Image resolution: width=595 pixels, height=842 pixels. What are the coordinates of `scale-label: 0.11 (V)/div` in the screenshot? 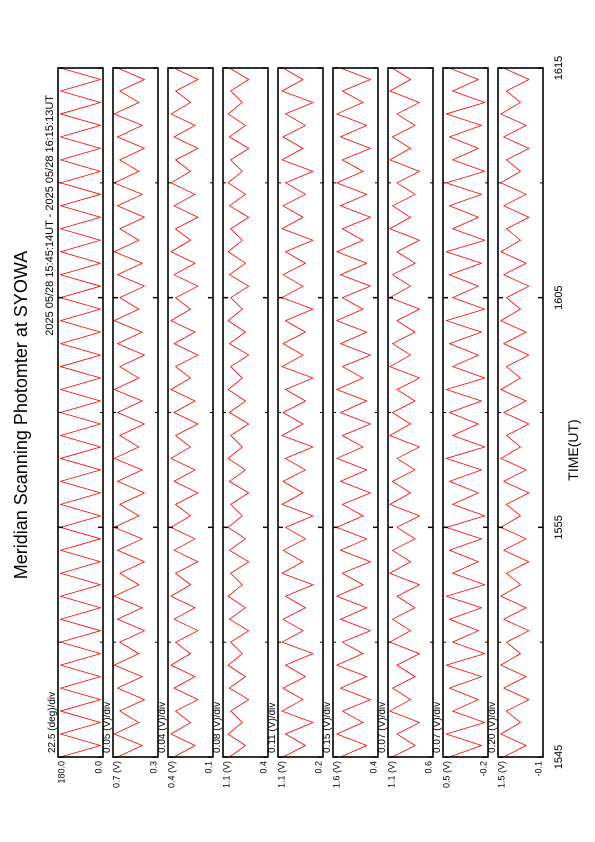 It's located at (272, 728).